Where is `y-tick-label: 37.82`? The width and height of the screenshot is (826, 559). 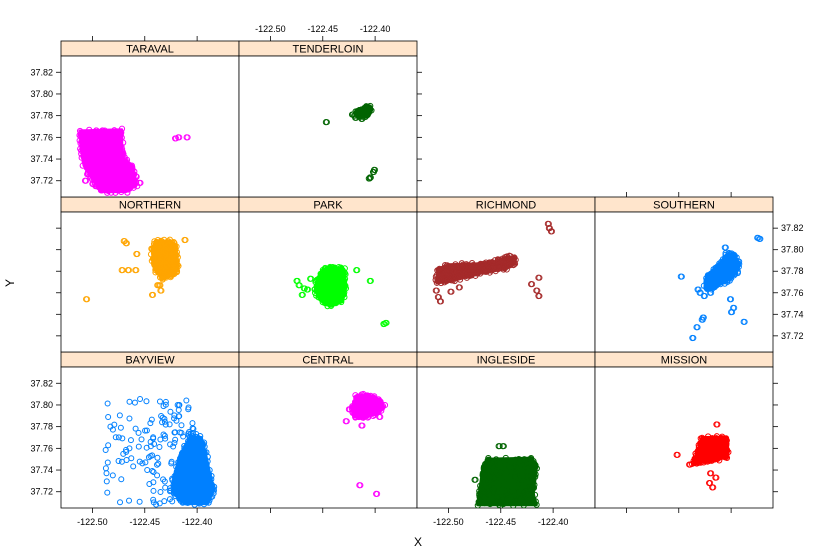 y-tick-label: 37.82 is located at coordinates (41, 72).